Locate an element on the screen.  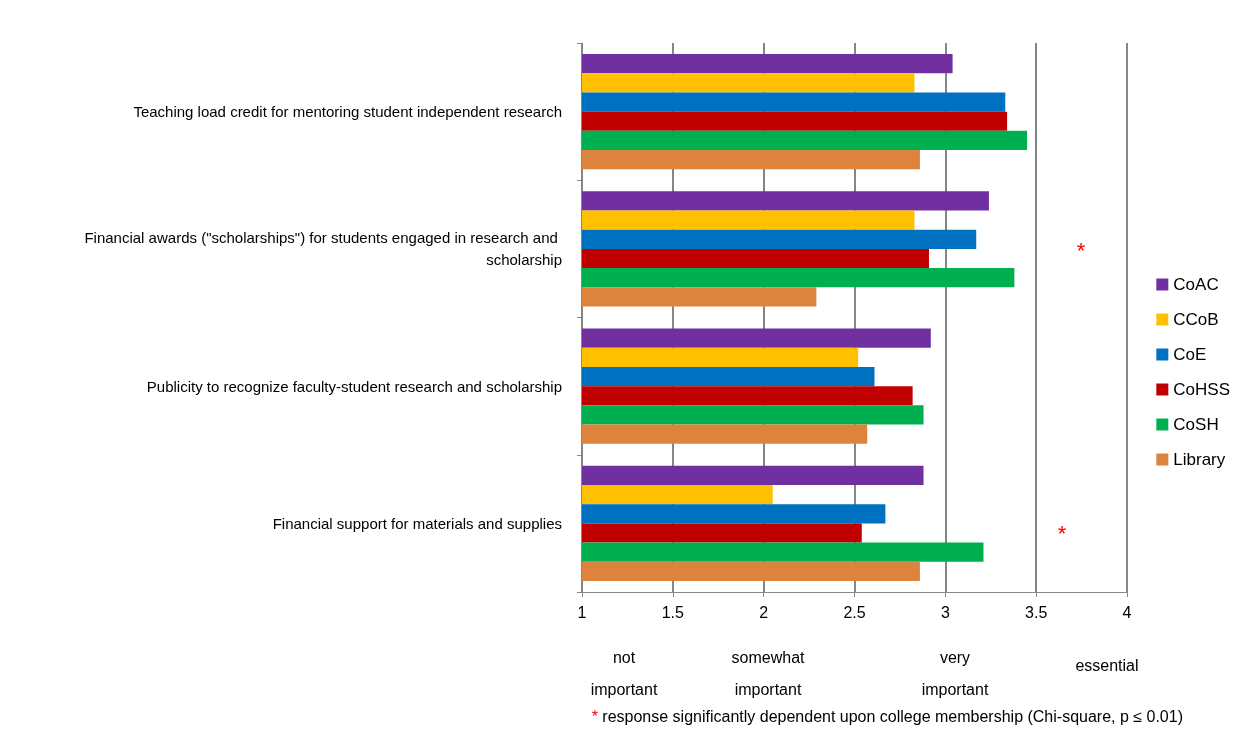
legend-label: CoAC is located at coordinates (1196, 284).